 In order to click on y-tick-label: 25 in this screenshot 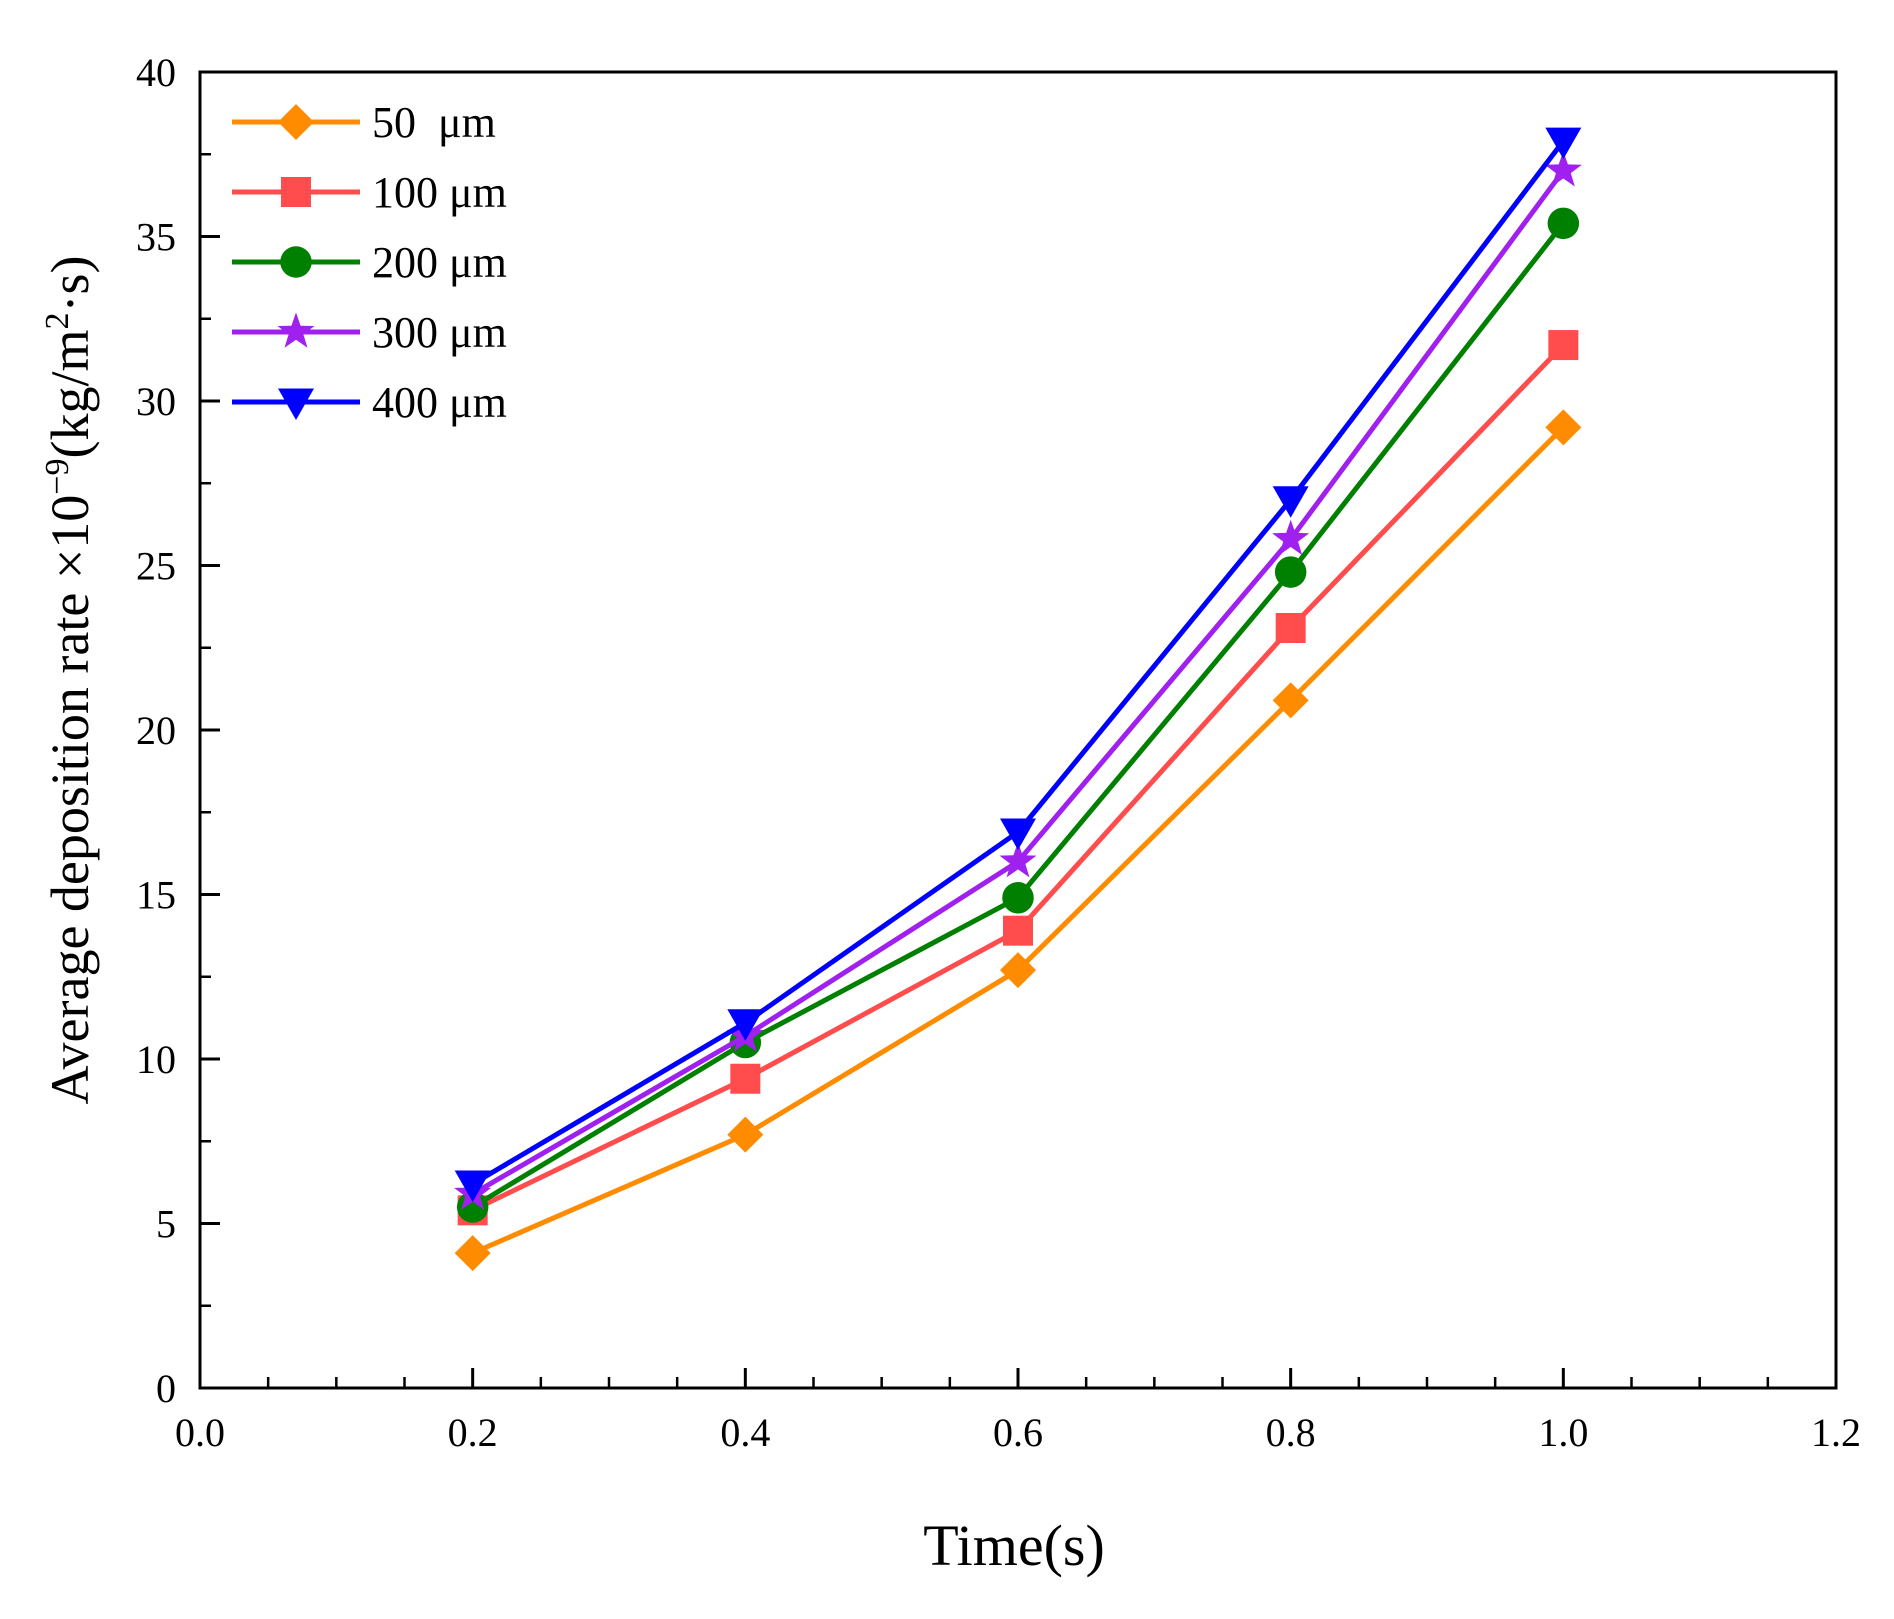, I will do `click(156, 566)`.